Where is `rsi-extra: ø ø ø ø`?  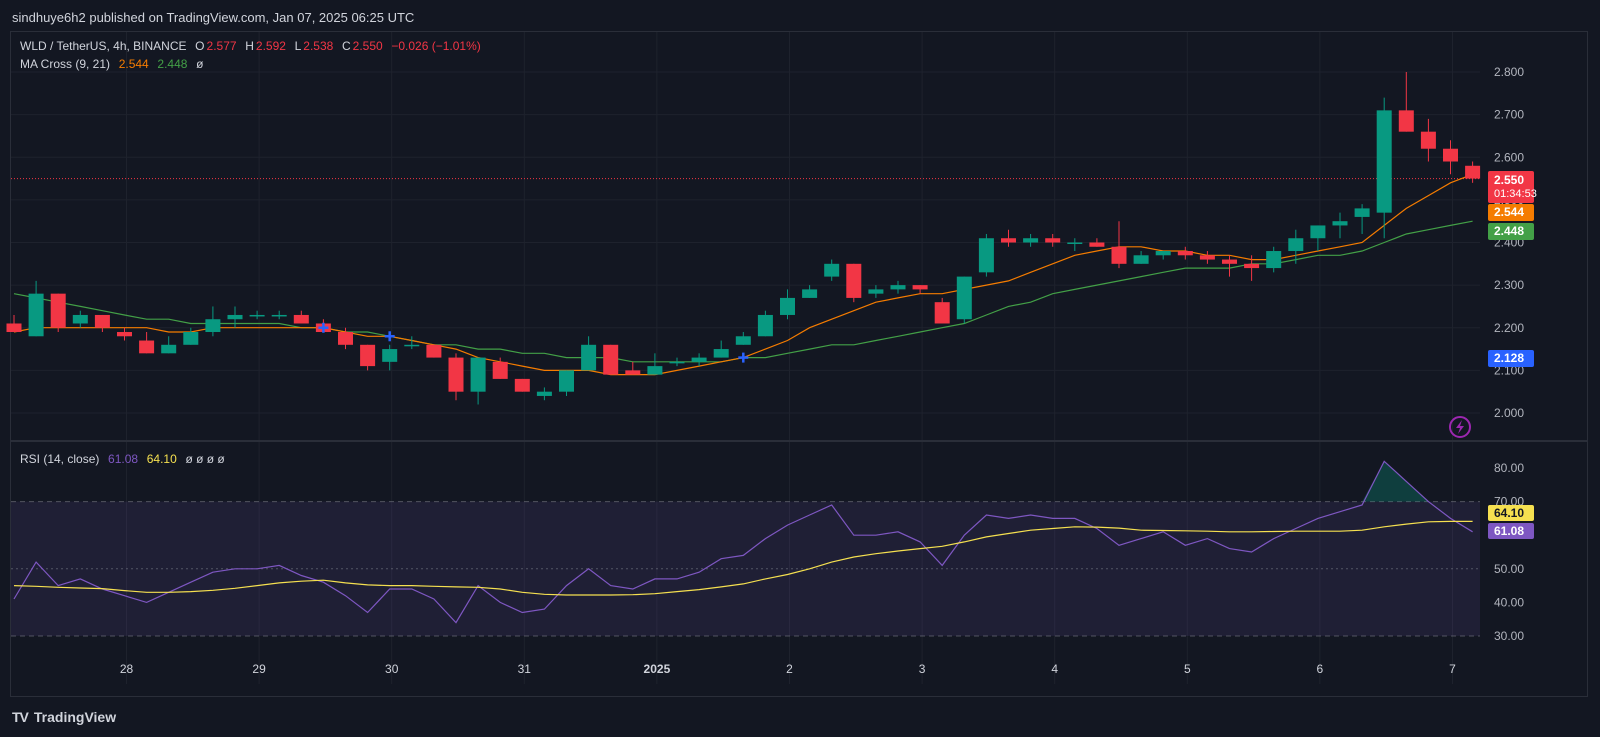
rsi-extra: ø ø ø ø is located at coordinates (205, 459).